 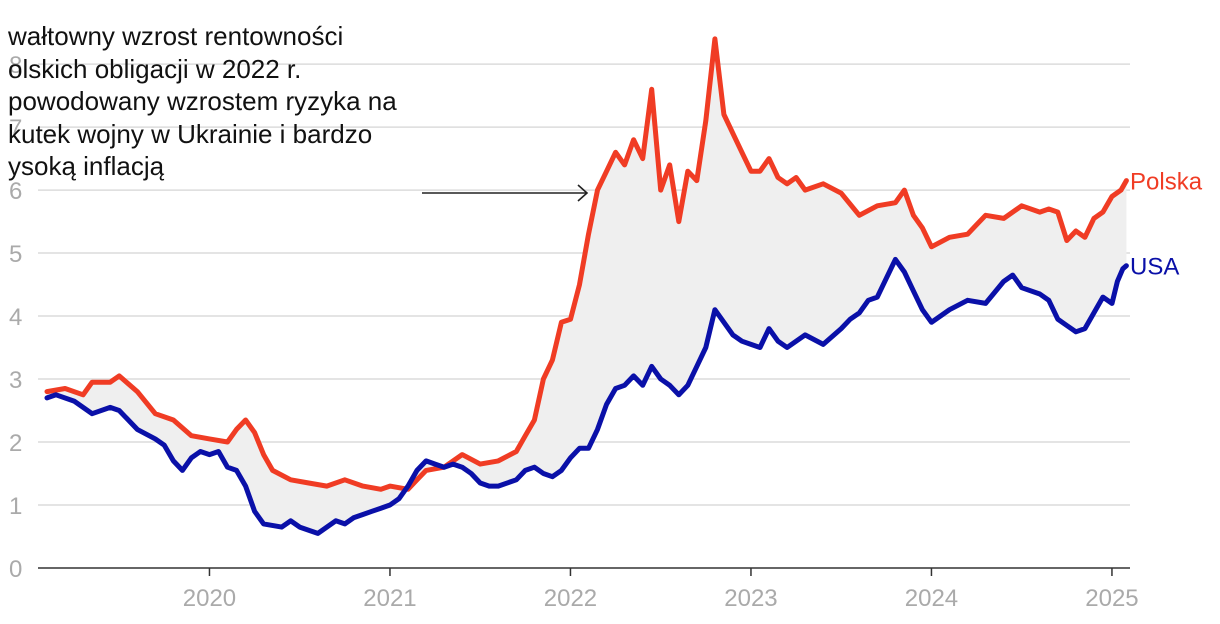 I want to click on annotation-line: ysoką inflacją, so click(x=86, y=166).